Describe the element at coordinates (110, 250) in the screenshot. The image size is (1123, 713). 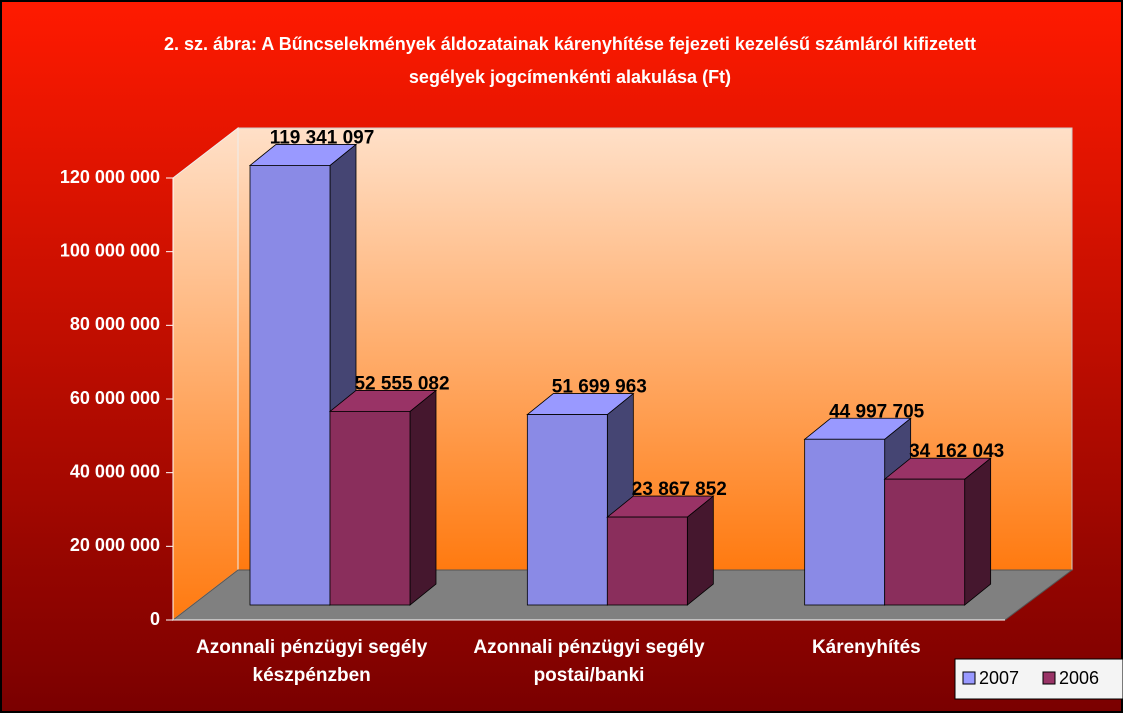
I see `y-tick-label: 100 000 000` at that location.